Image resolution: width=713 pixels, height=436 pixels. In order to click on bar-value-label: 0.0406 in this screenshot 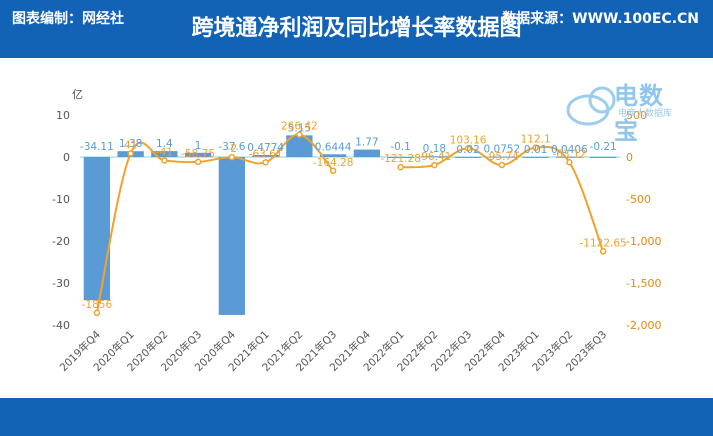, I will do `click(569, 150)`.